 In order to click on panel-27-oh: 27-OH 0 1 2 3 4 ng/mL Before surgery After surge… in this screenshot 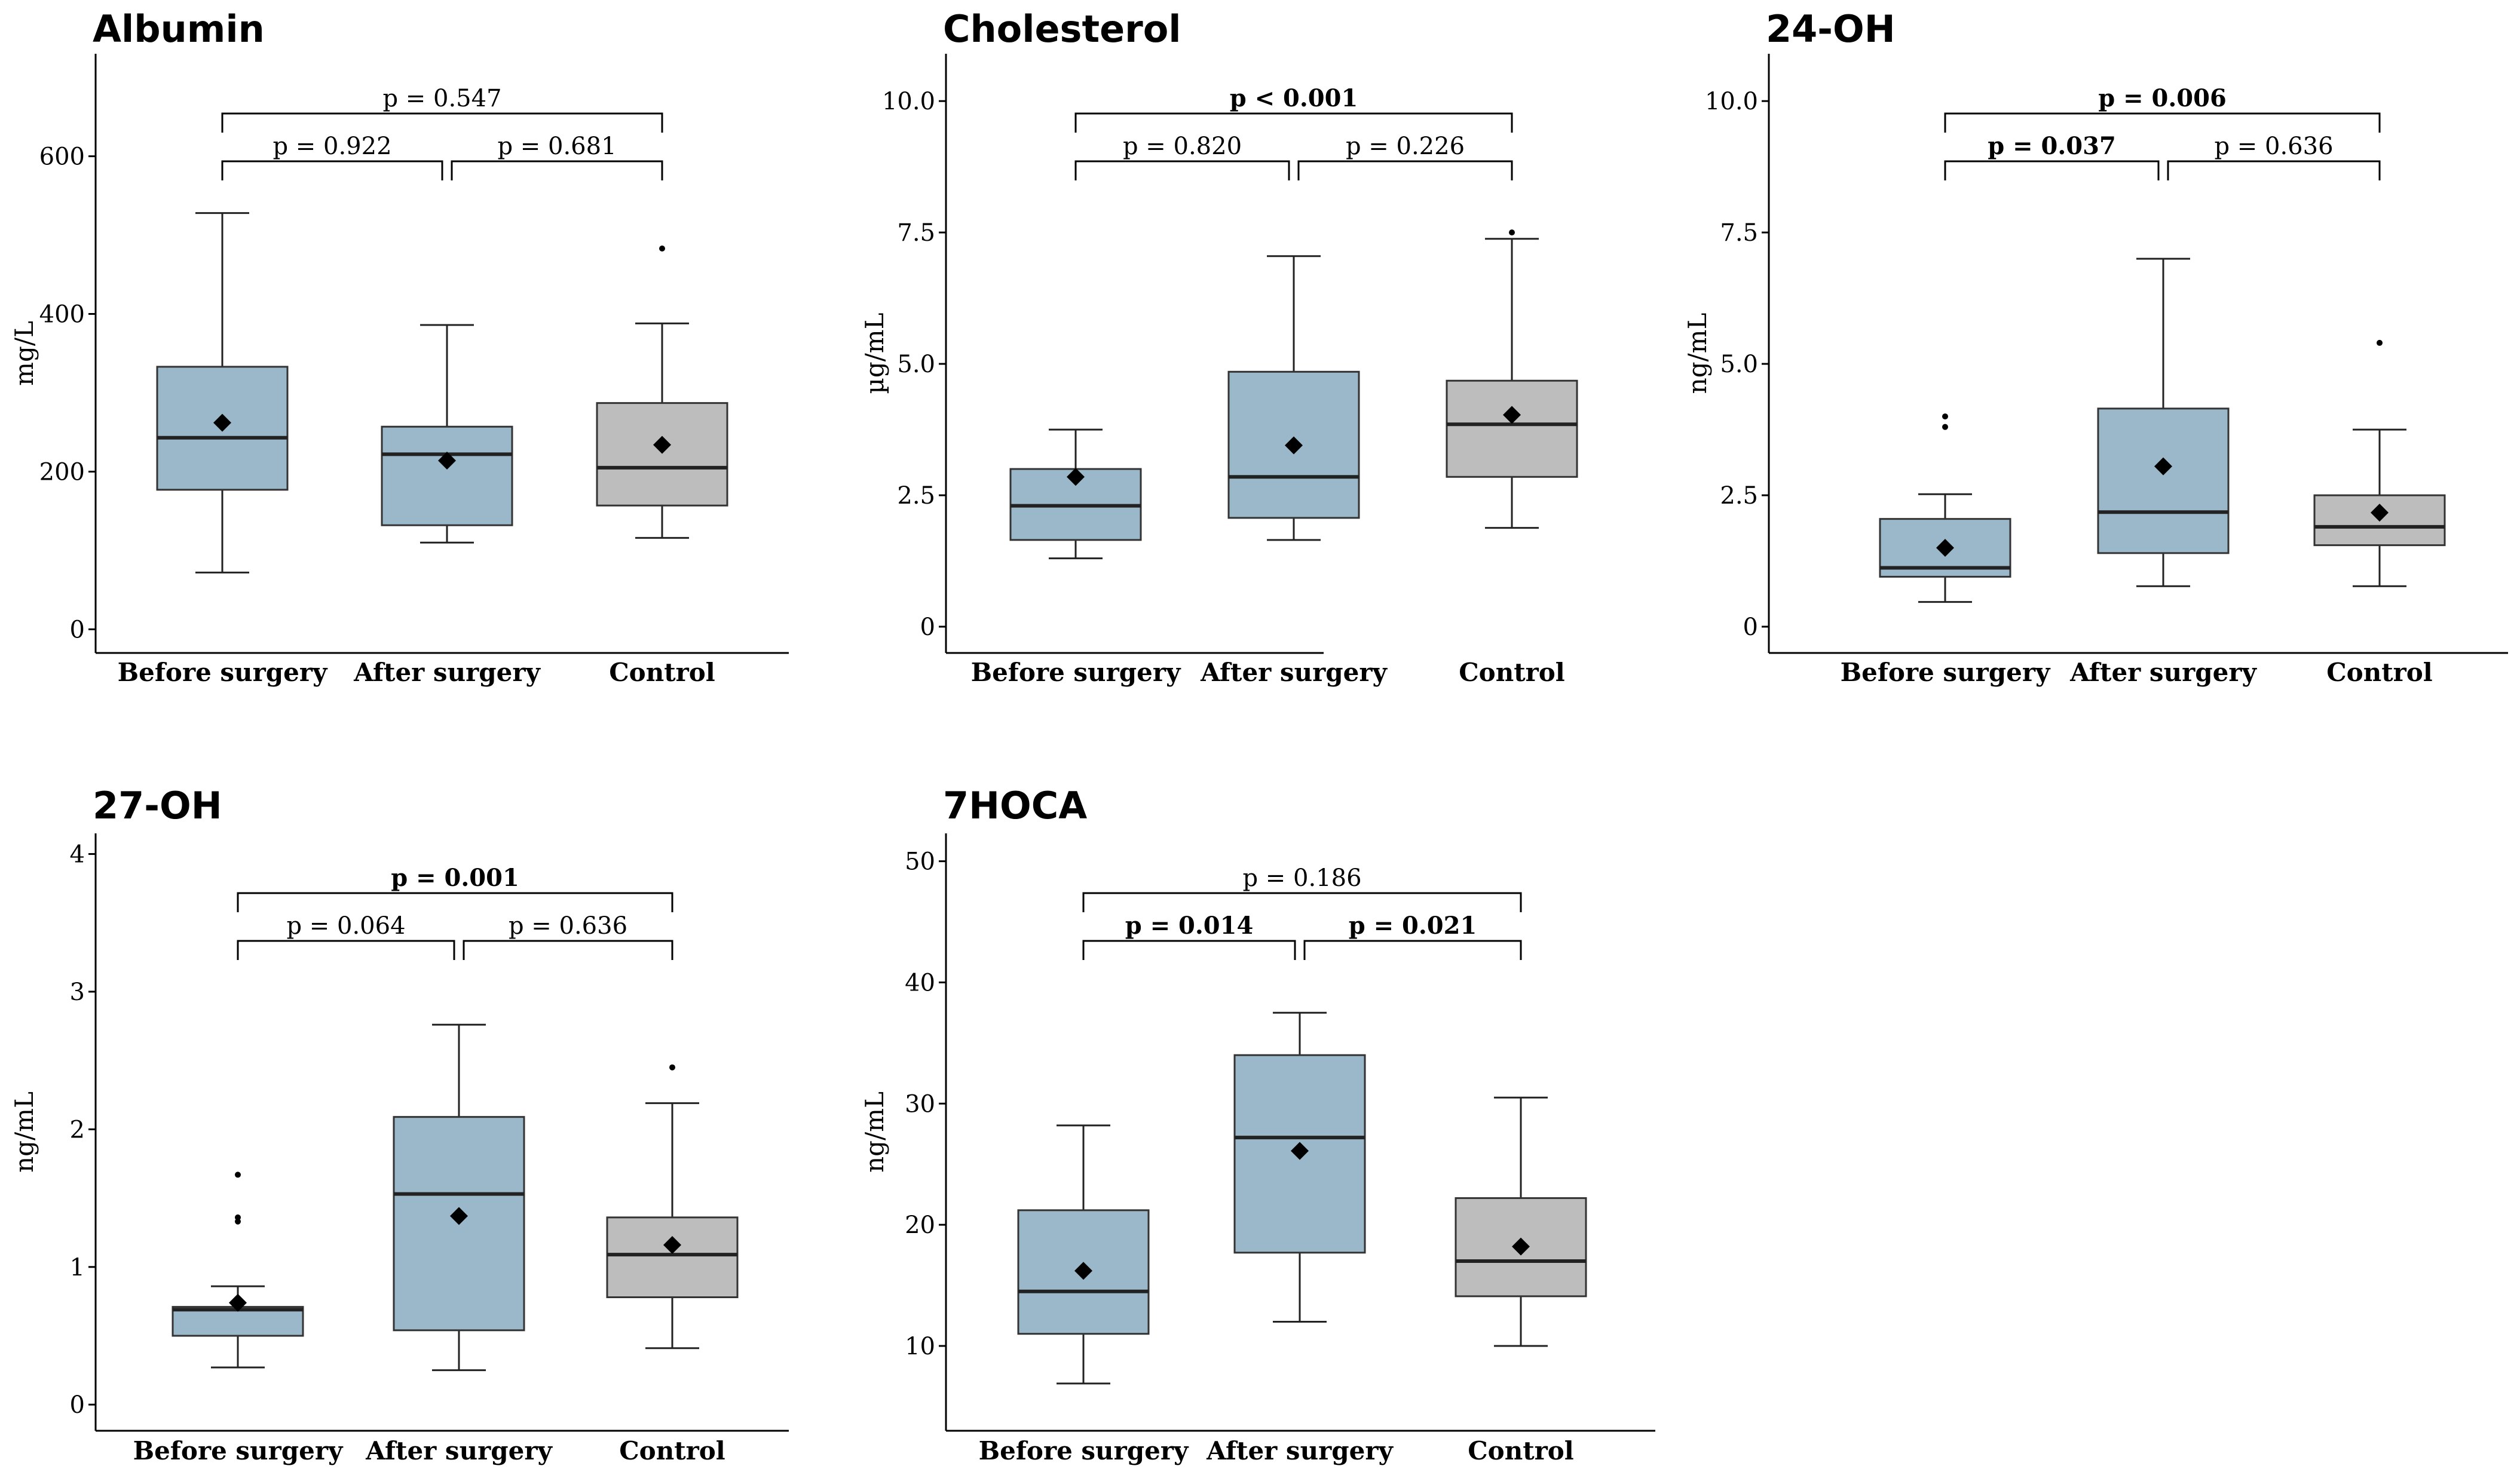, I will do `click(399, 1124)`.